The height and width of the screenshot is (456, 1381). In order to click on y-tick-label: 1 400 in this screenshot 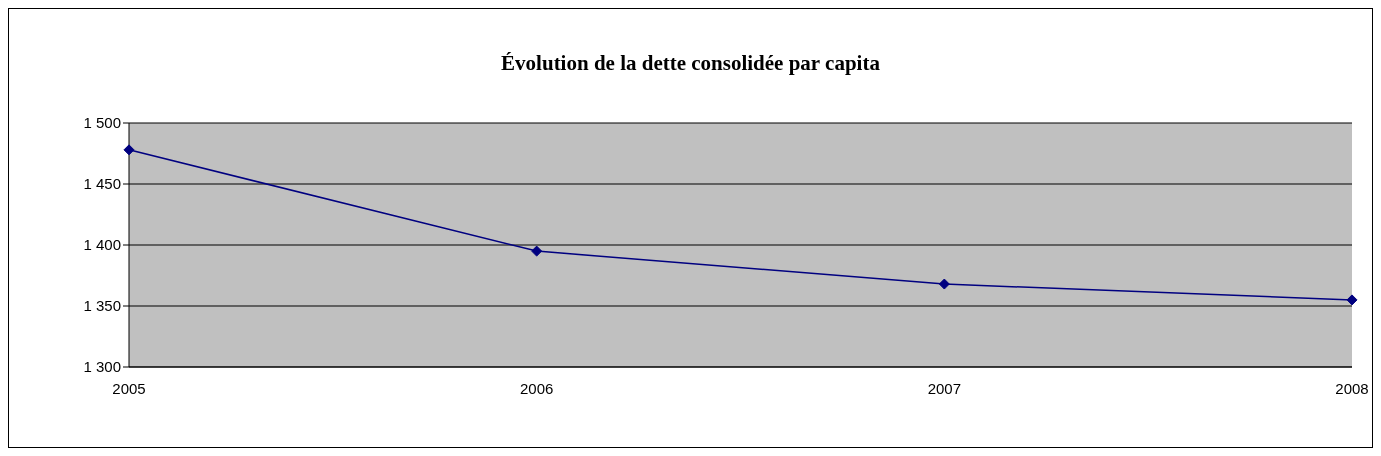, I will do `click(102, 245)`.